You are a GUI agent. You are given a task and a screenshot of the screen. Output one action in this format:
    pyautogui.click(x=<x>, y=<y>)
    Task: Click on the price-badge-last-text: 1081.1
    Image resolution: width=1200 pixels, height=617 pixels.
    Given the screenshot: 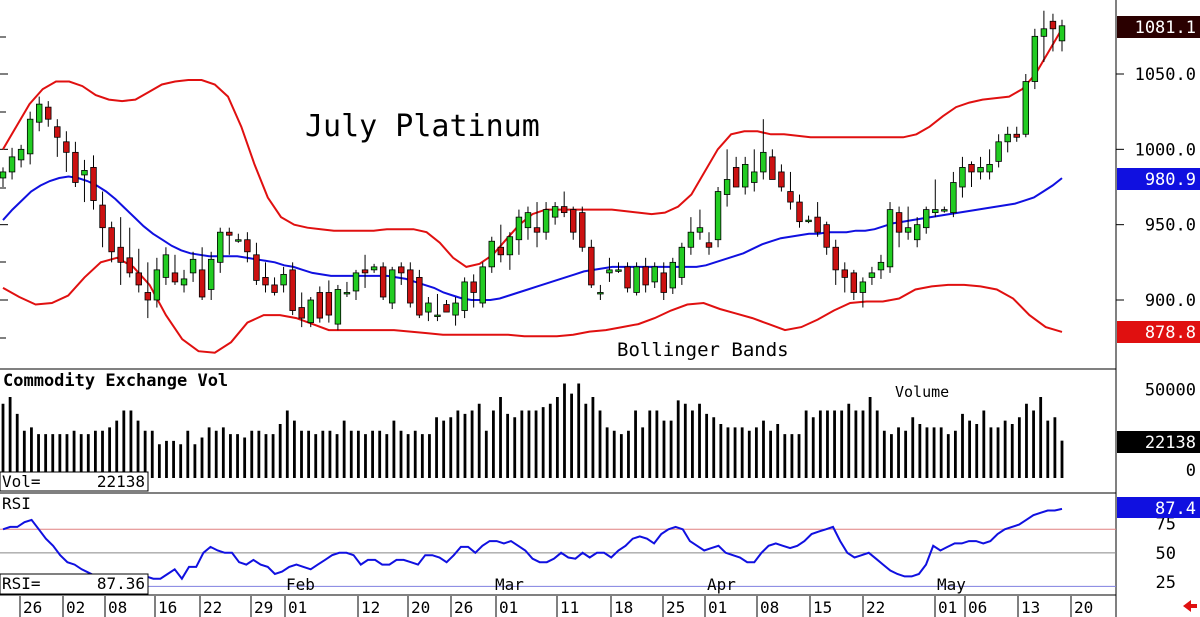 What is the action you would take?
    pyautogui.click(x=1165, y=28)
    